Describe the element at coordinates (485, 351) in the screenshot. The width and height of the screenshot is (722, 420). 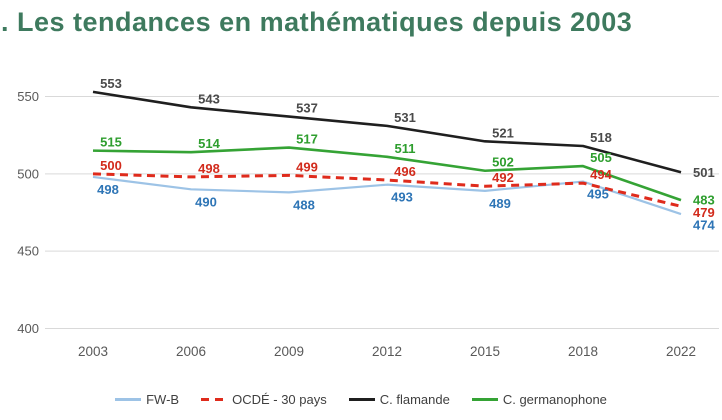
I see `x-tick-label: 2015` at that location.